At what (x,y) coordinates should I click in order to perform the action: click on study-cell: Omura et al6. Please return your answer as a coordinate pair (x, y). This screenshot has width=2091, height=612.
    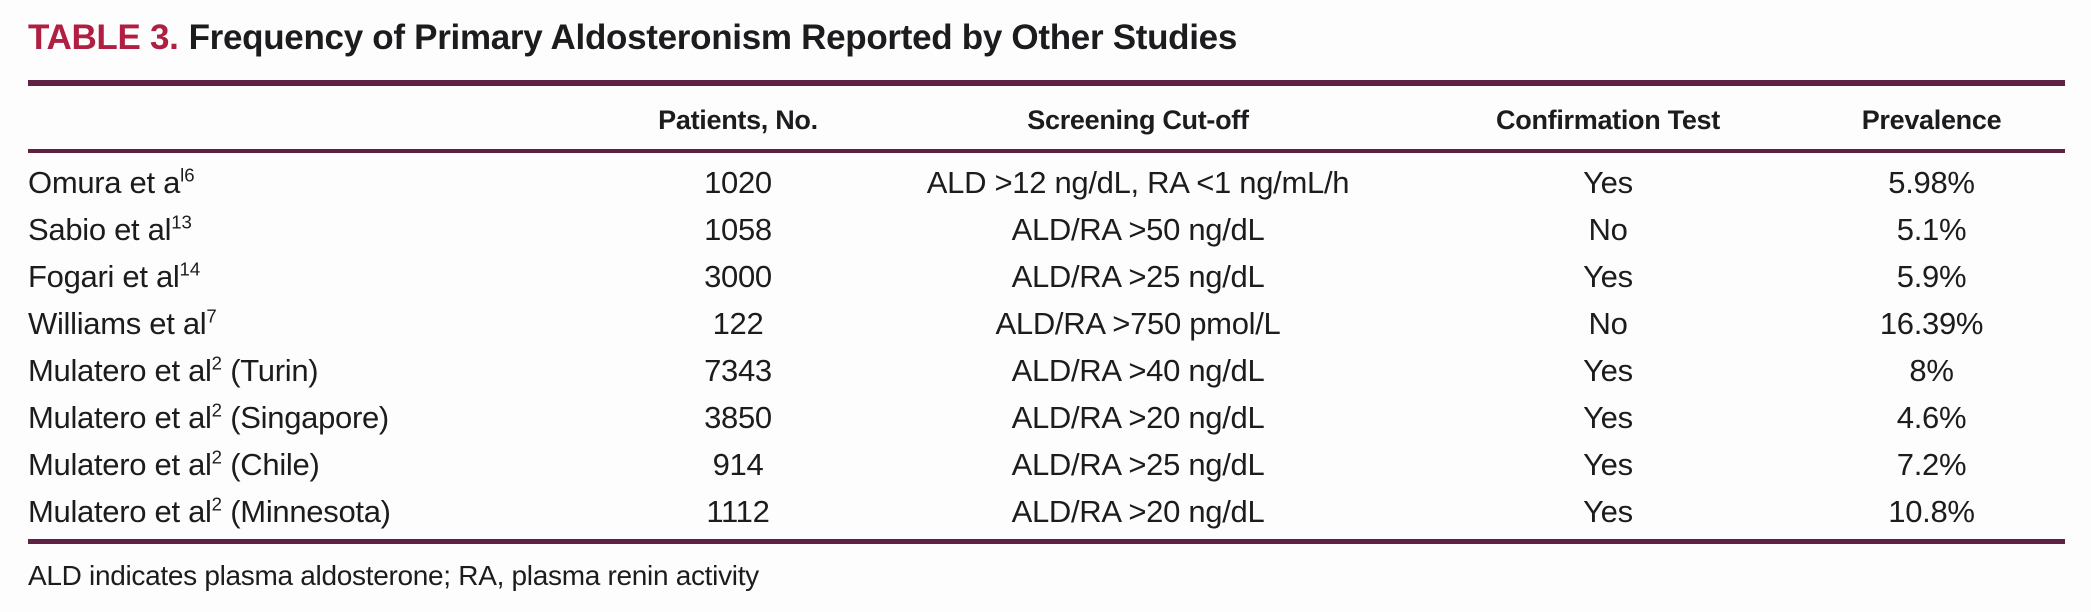
    Looking at the image, I should click on (323, 178).